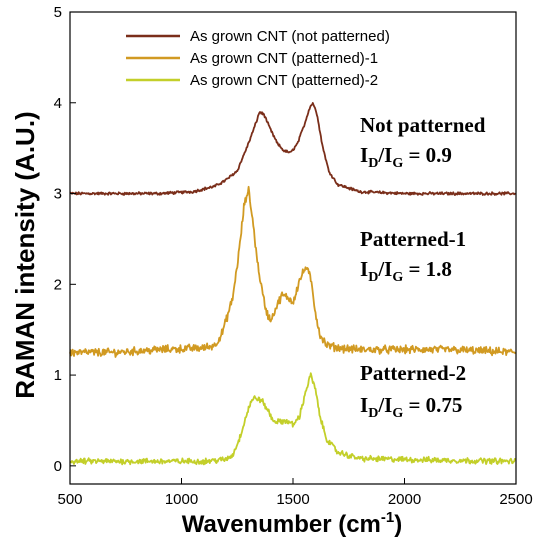  I want to click on annotation-ratio-not-patterned: ID/IG = 0.9, so click(406, 157).